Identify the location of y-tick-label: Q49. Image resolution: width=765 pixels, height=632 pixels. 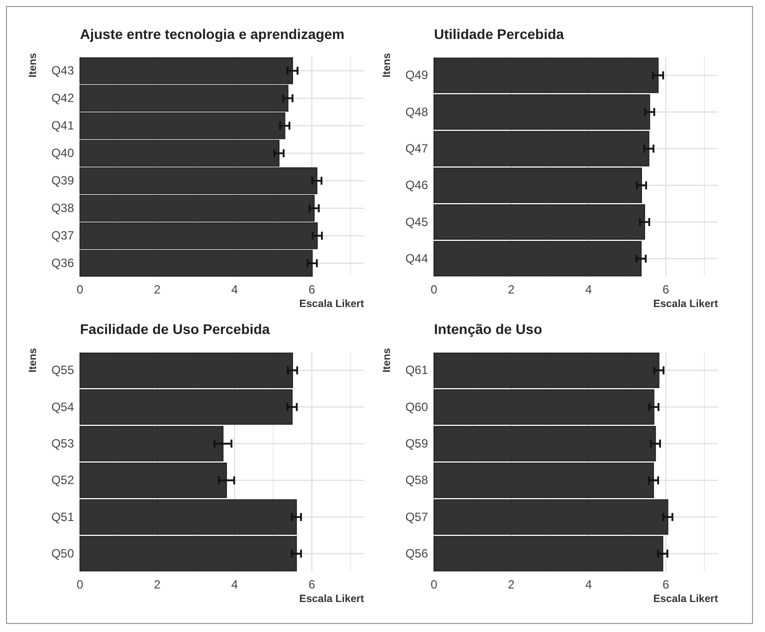
(416, 75).